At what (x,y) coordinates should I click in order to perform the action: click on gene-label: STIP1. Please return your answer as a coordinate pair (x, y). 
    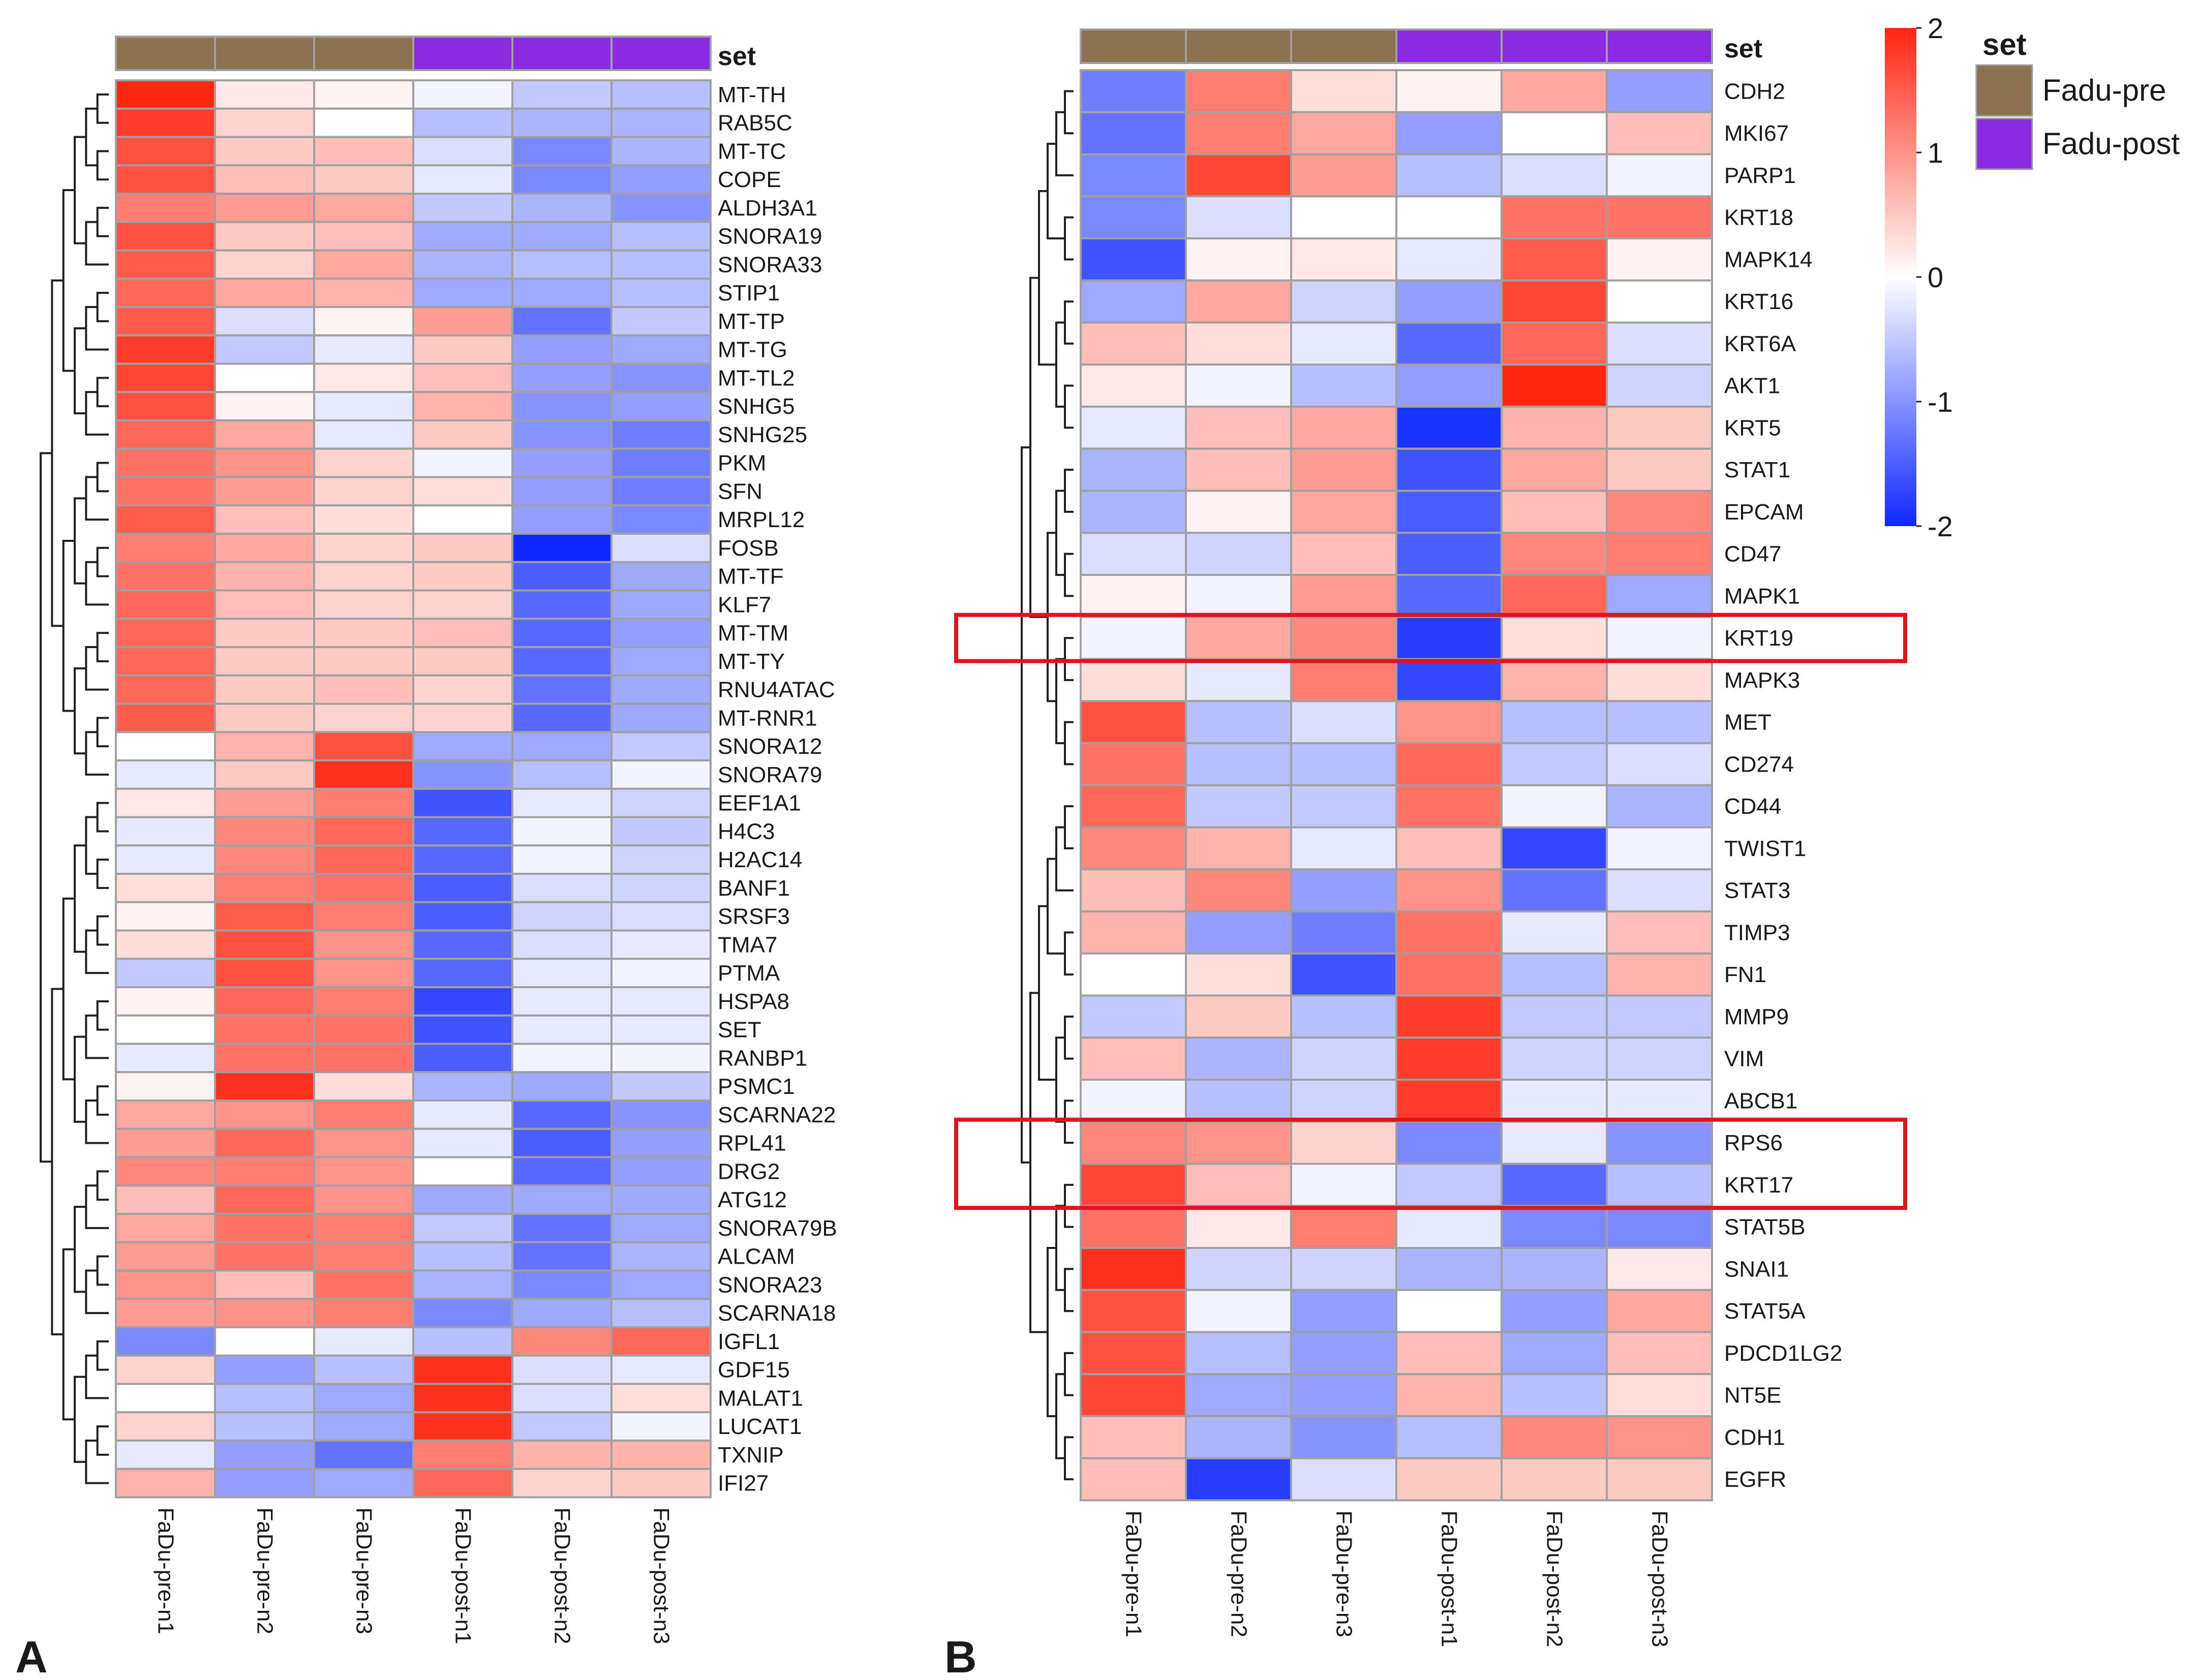
    Looking at the image, I should click on (749, 293).